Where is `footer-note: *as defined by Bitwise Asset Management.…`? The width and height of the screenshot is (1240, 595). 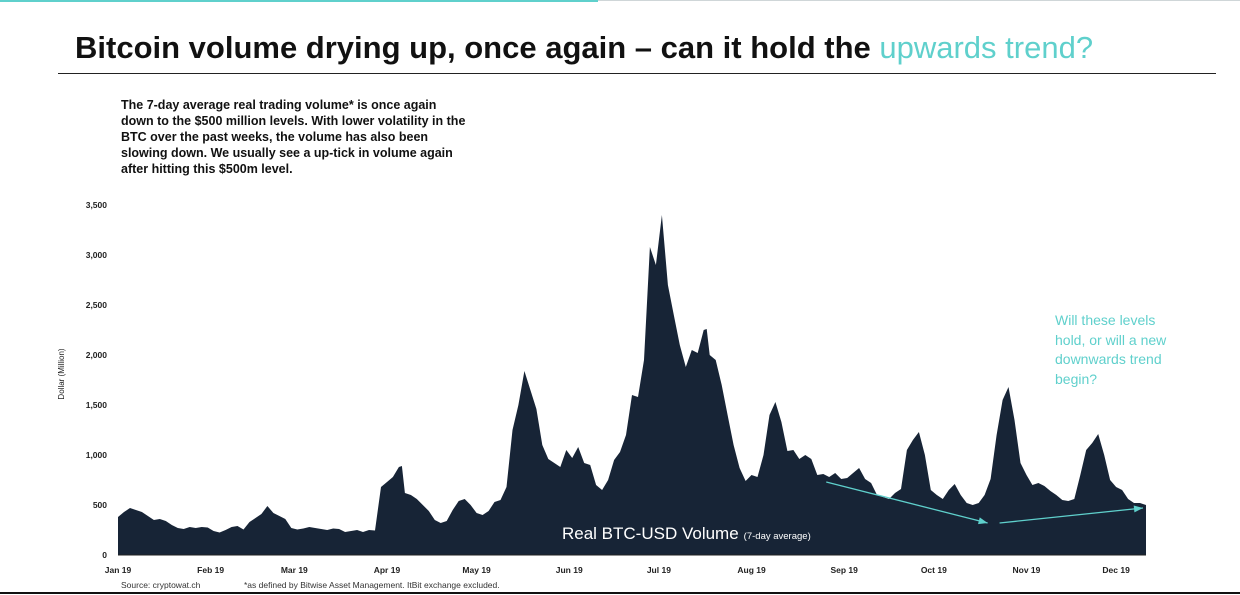 footer-note: *as defined by Bitwise Asset Management.… is located at coordinates (372, 585).